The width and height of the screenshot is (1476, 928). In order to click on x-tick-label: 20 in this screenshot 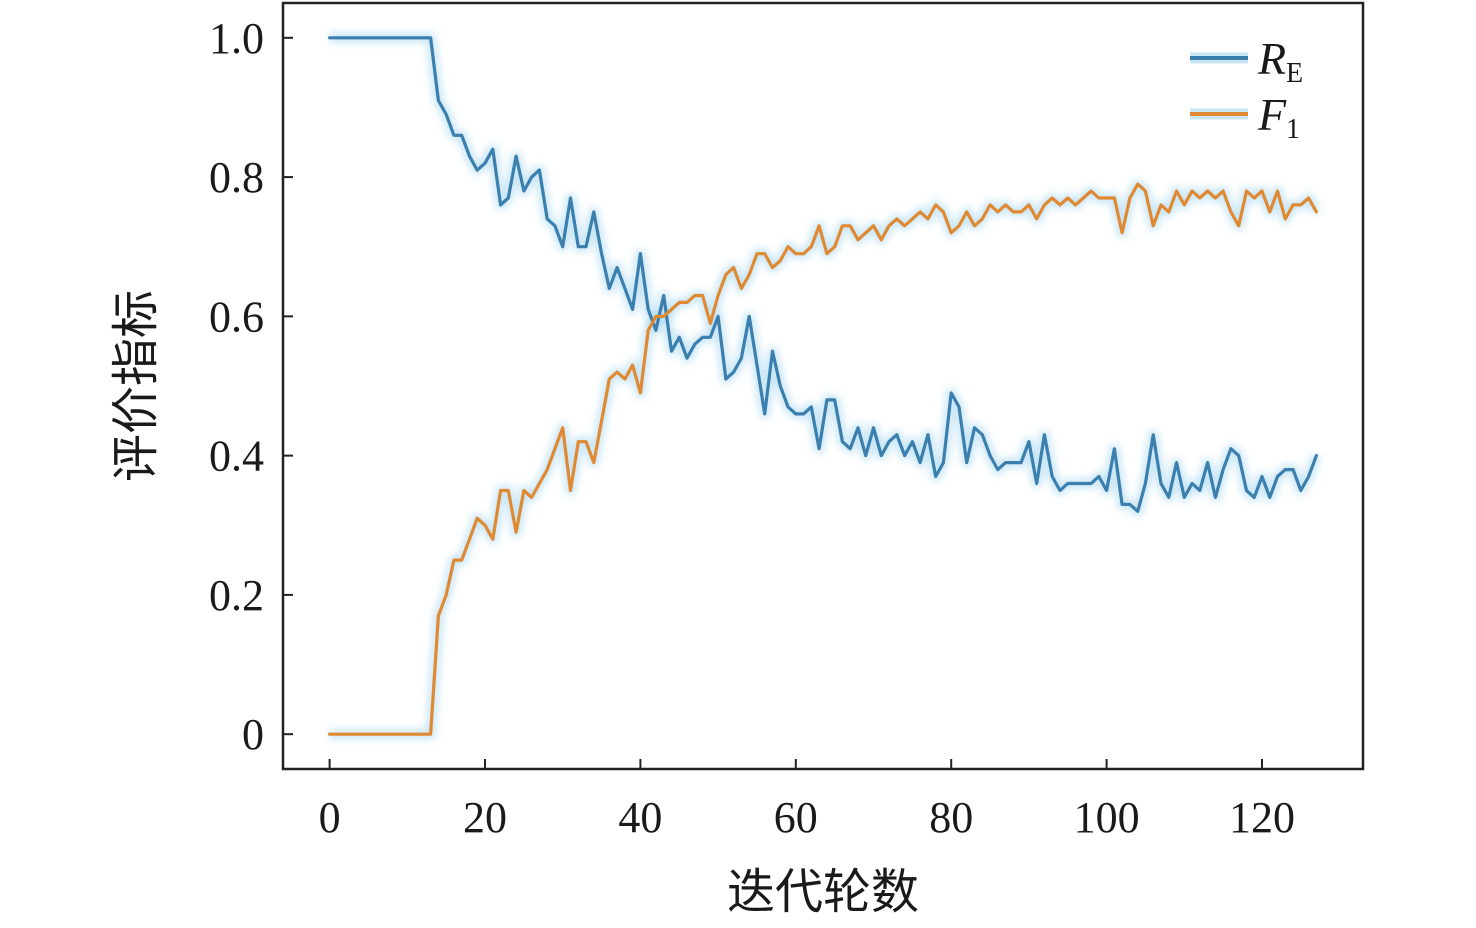, I will do `click(485, 817)`.